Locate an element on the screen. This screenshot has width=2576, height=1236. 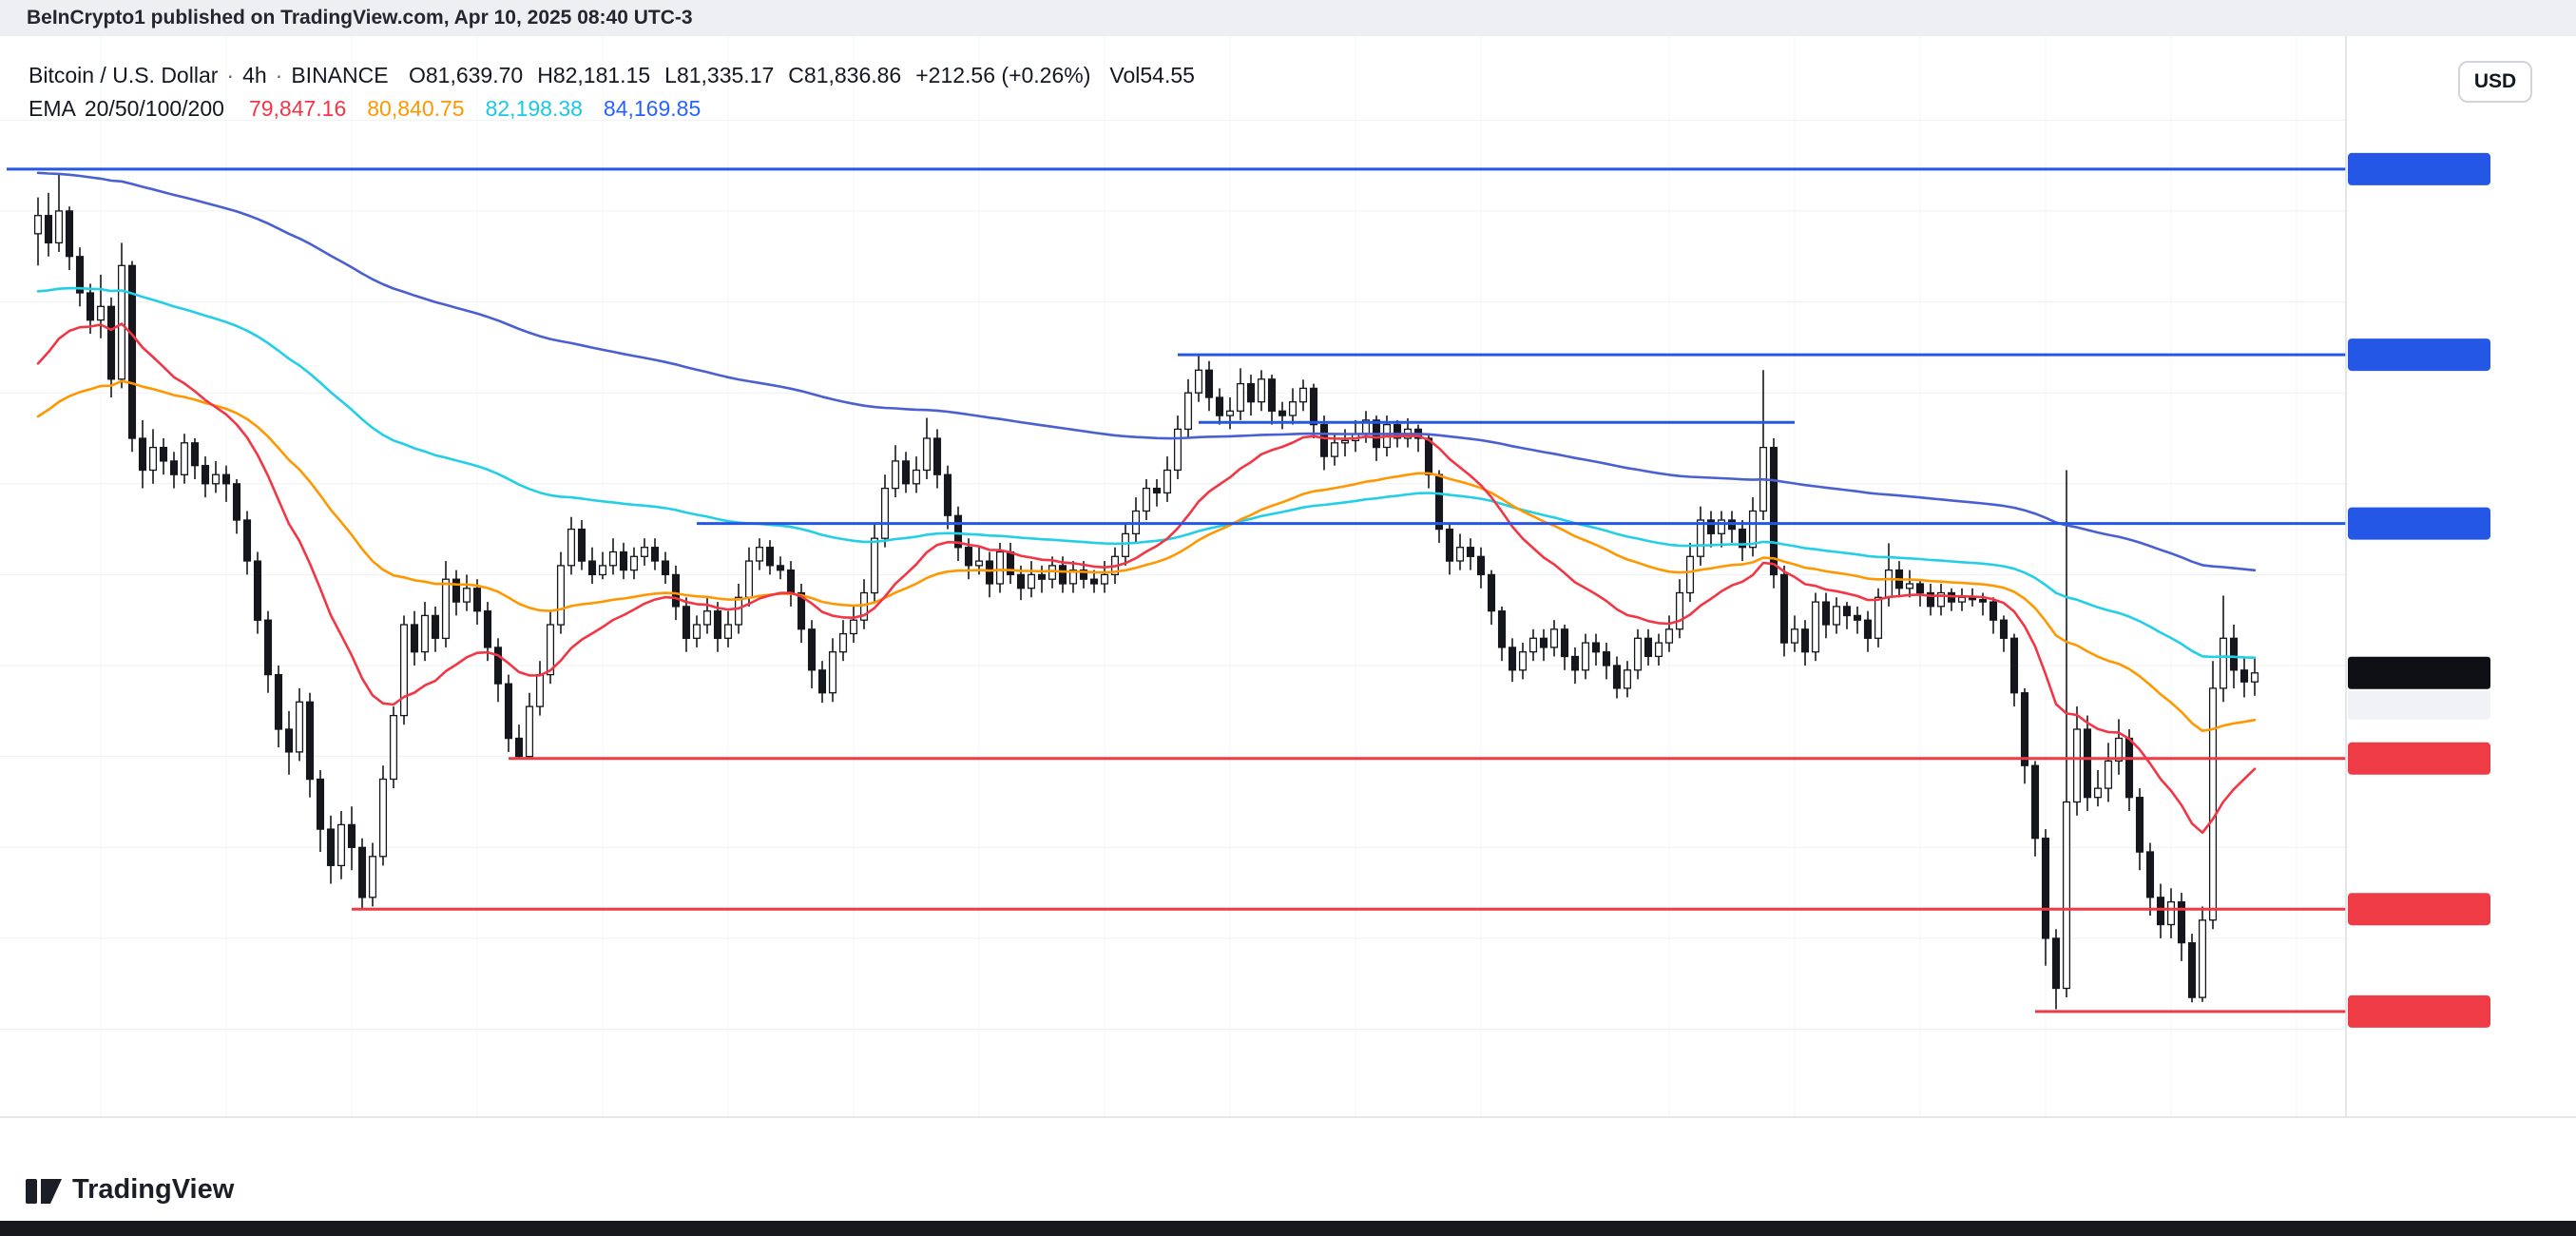
close-label: C is located at coordinates (796, 75).